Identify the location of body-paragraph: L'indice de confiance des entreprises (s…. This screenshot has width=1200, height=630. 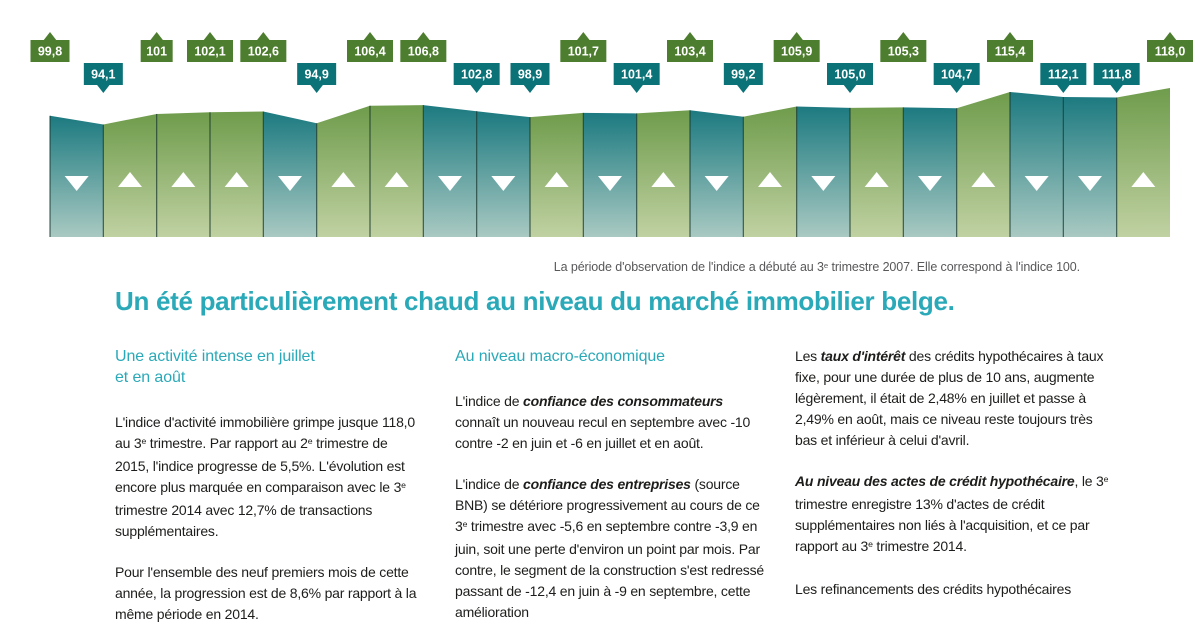
(610, 548).